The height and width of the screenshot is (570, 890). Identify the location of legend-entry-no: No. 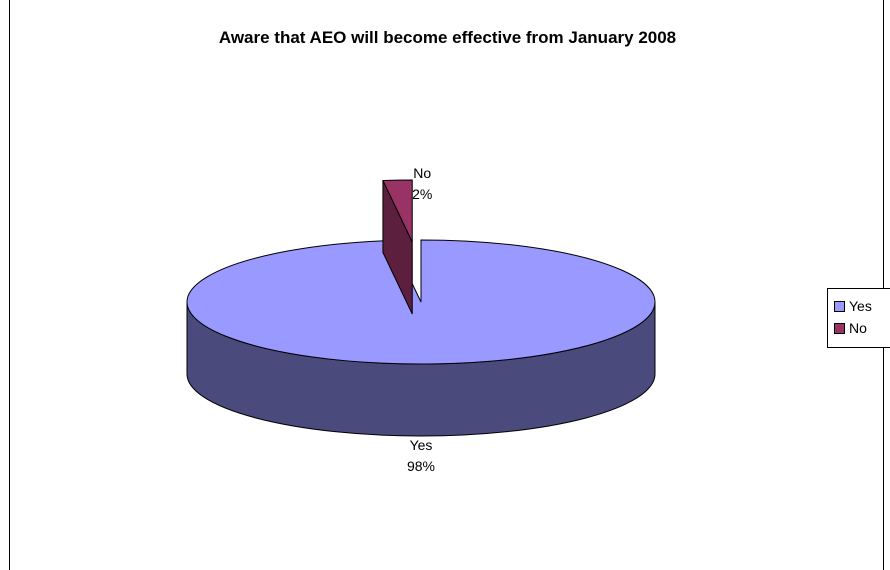
(850, 328).